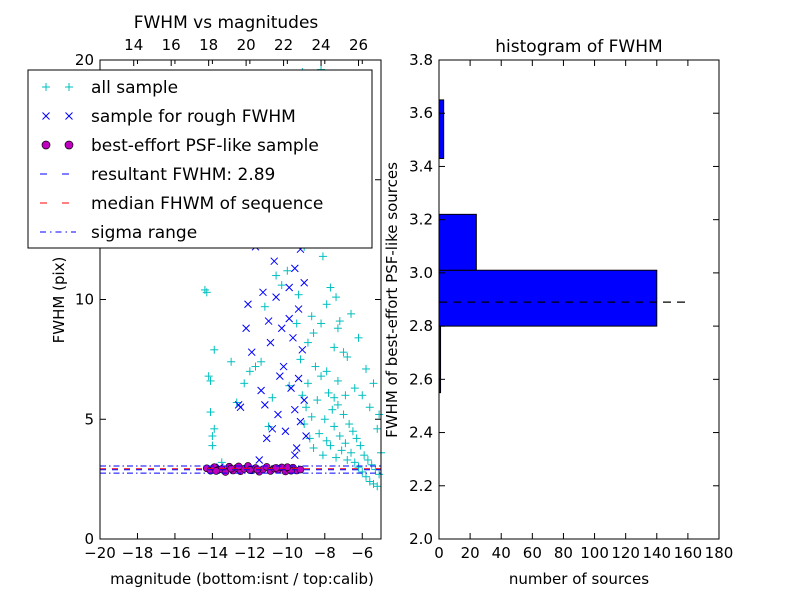 This screenshot has width=800, height=600. I want to click on x-tick-label: 140, so click(656, 553).